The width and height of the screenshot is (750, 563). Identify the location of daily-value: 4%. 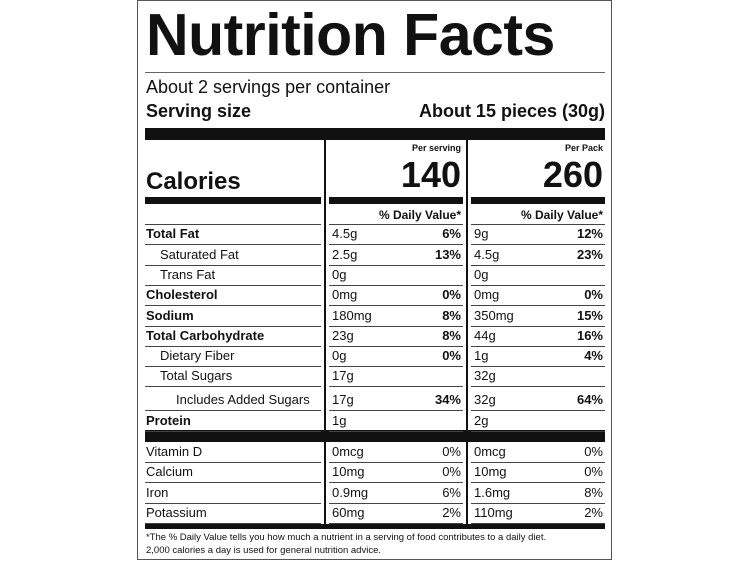
(593, 356).